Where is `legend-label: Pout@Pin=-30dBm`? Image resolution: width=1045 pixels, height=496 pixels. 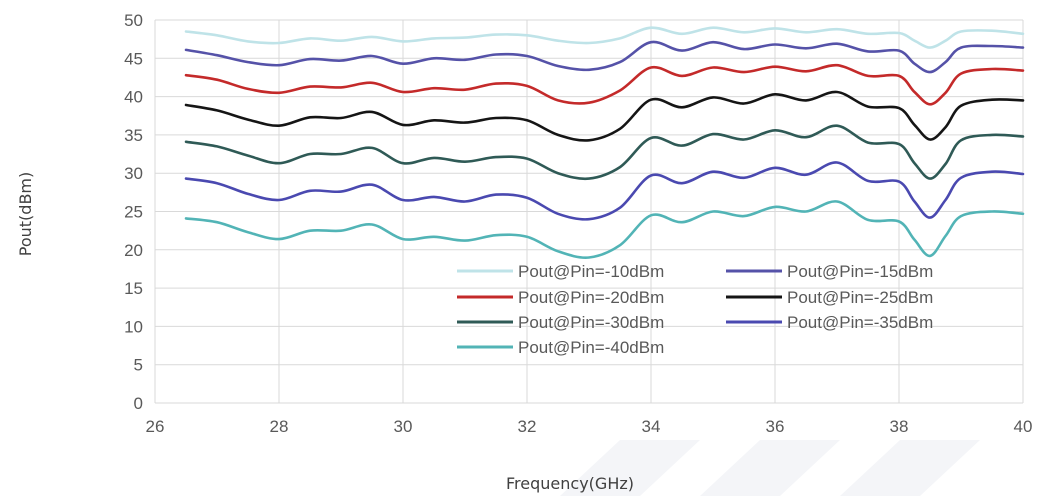 legend-label: Pout@Pin=-30dBm is located at coordinates (591, 322).